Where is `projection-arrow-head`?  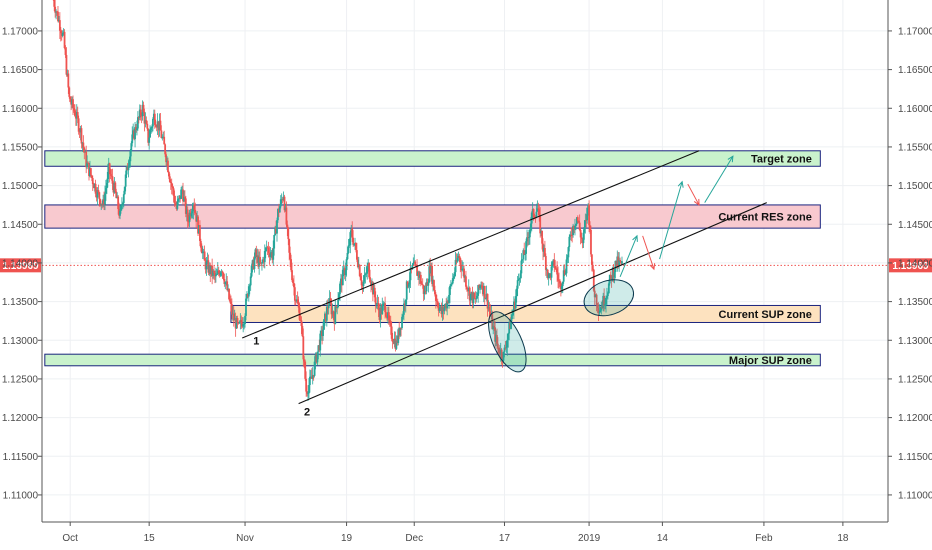 projection-arrow-head is located at coordinates (652, 267).